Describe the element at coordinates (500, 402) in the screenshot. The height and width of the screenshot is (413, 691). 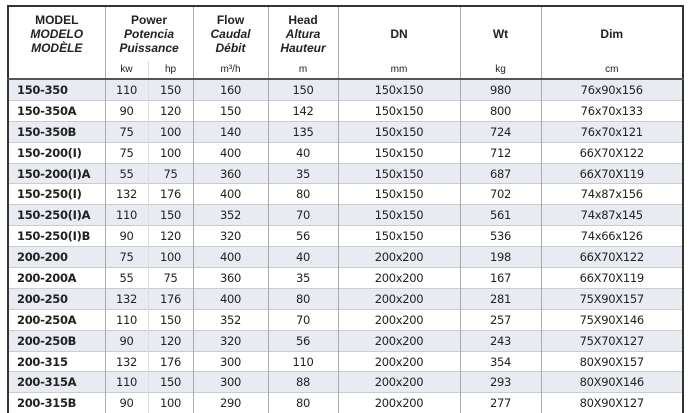
I see `cell-wt: 277` at that location.